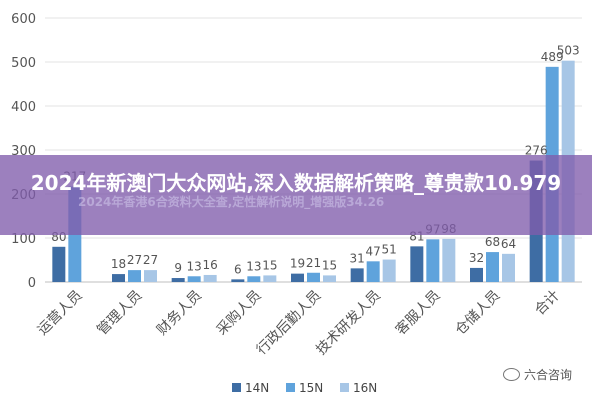  I want to click on legend: 14N 15N 16N, so click(304, 388).